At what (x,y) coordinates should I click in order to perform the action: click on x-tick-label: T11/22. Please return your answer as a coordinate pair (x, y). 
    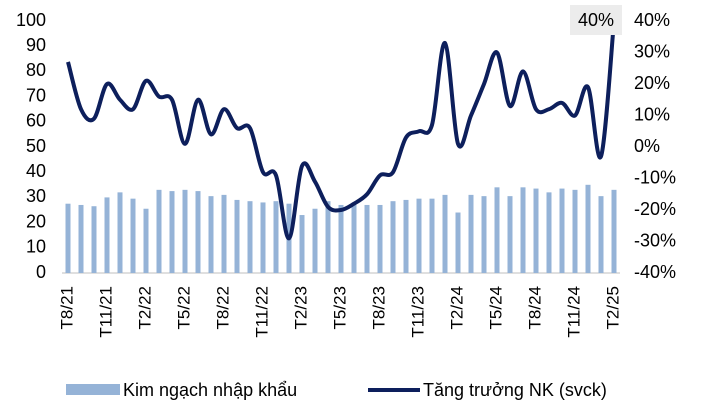
    Looking at the image, I should click on (261, 312).